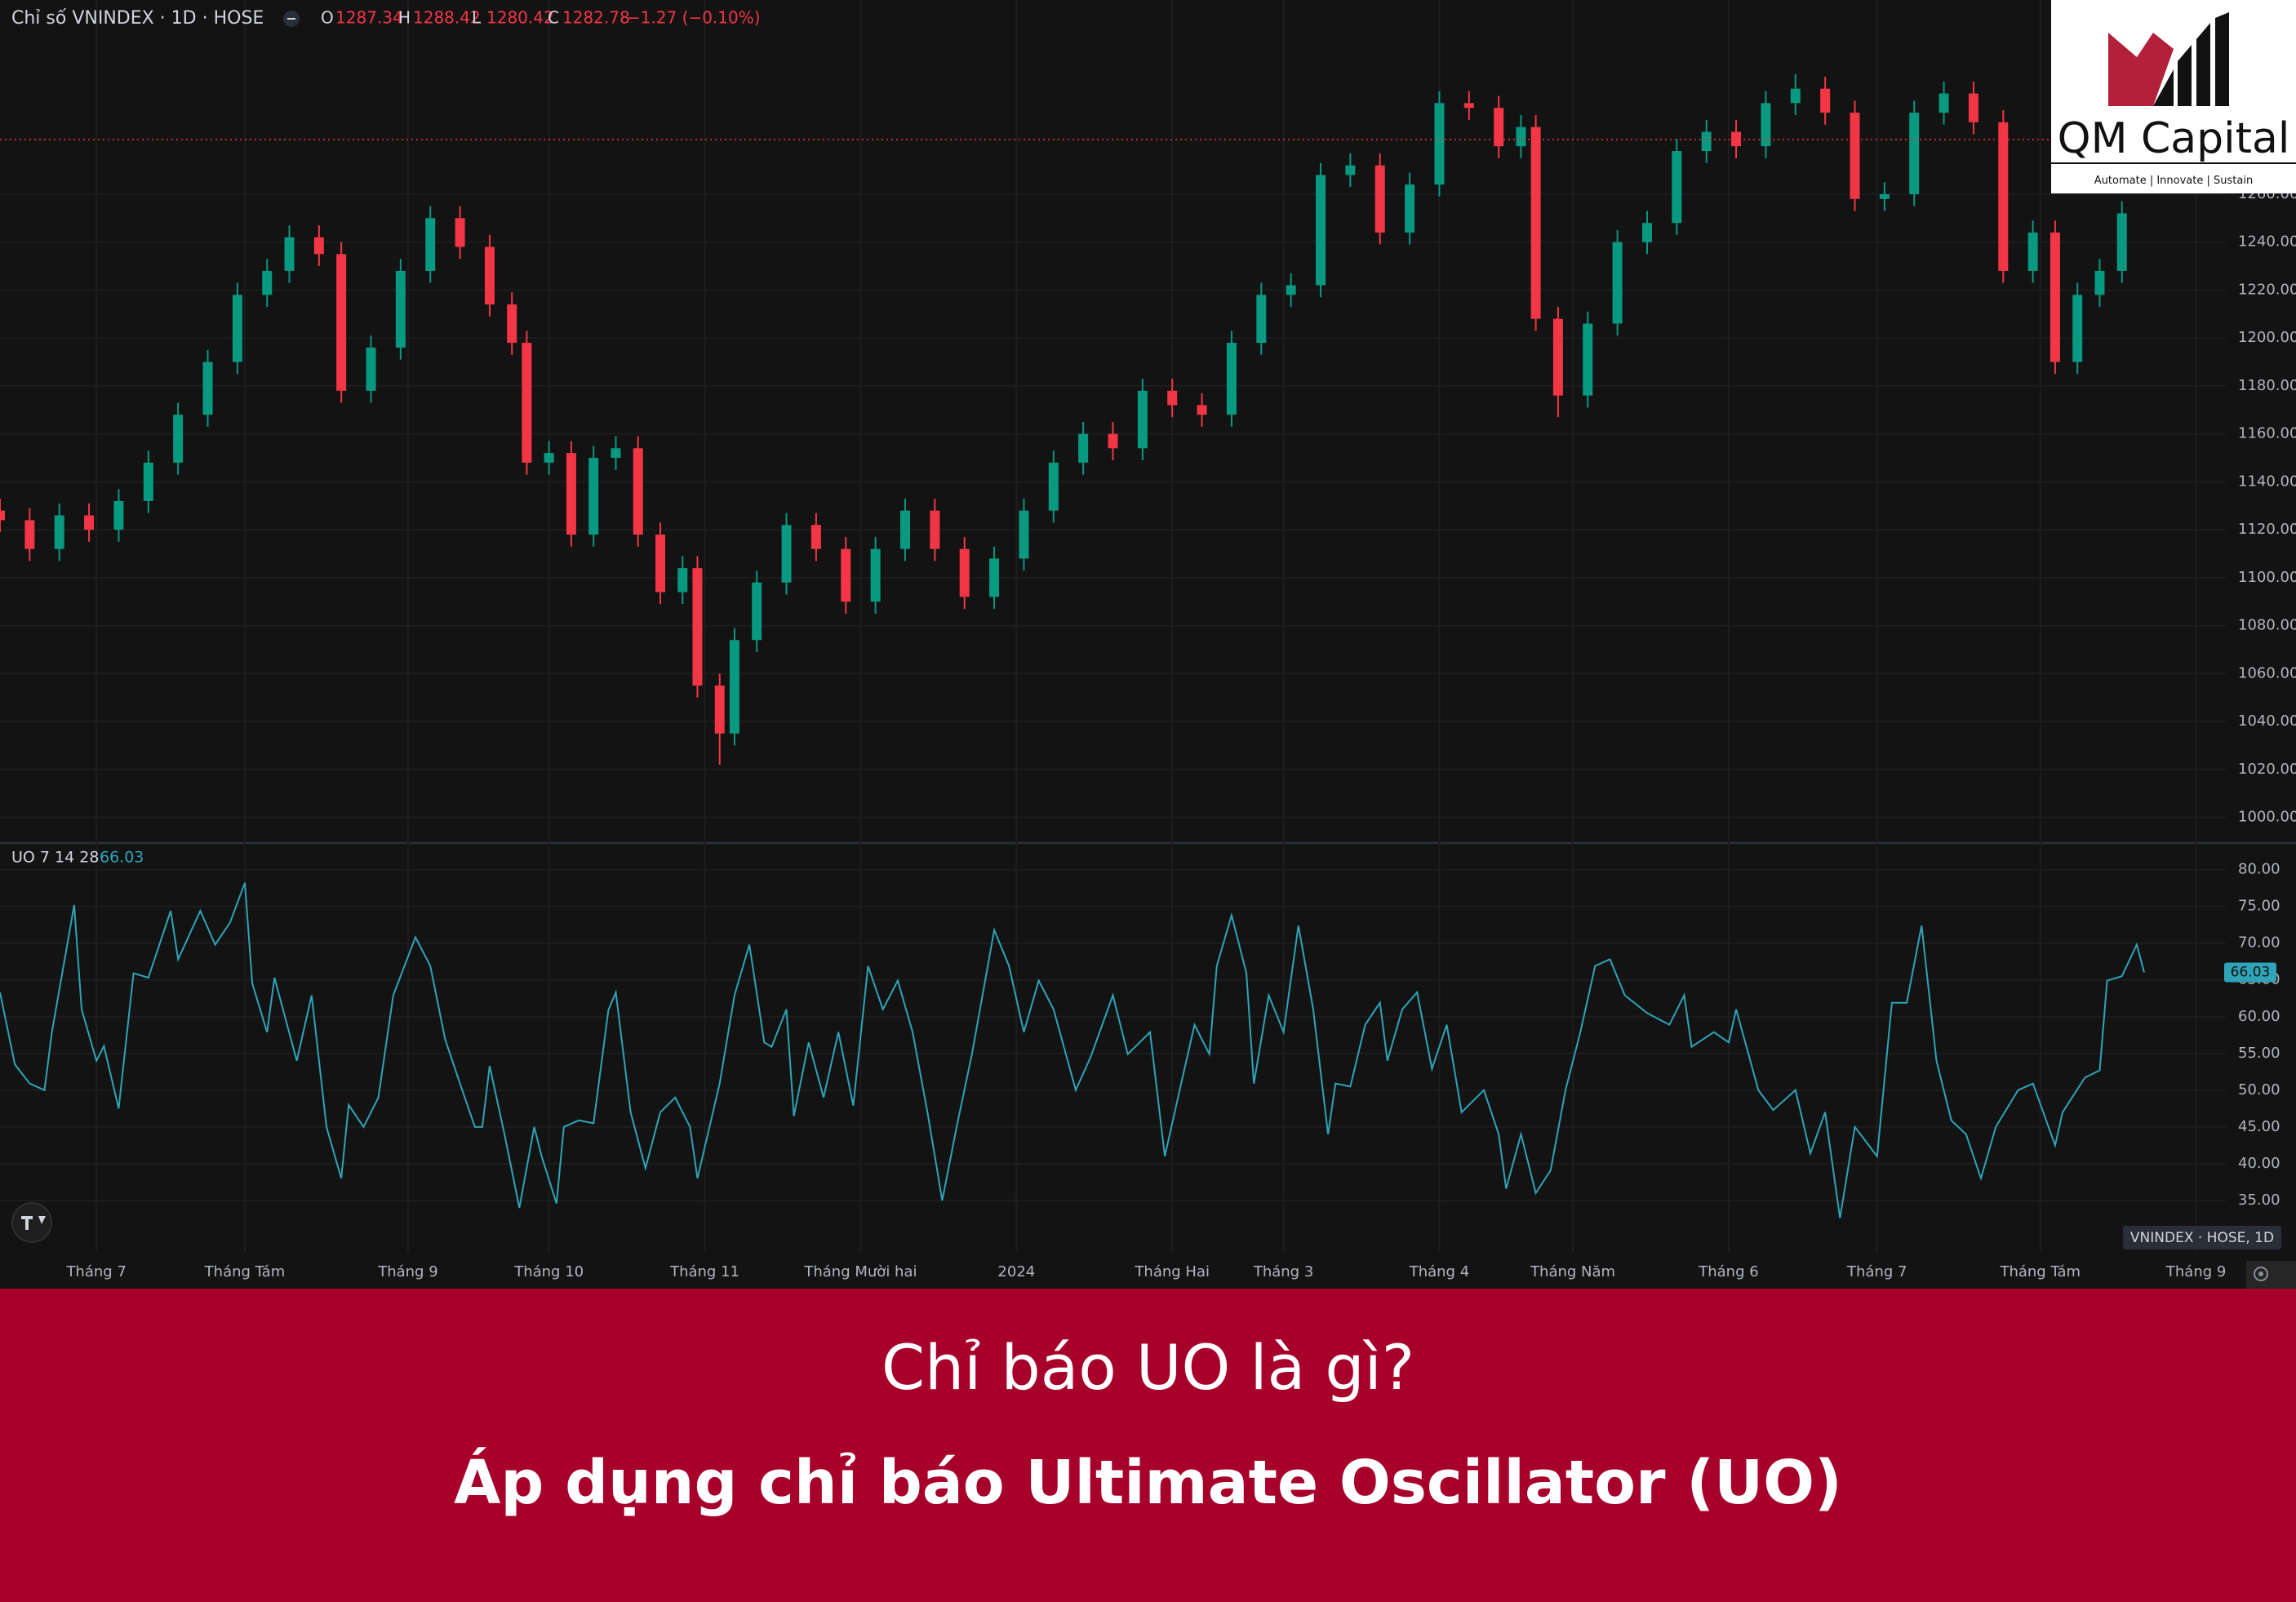 The height and width of the screenshot is (1602, 2296). I want to click on logo-mark, so click(2173, 88).